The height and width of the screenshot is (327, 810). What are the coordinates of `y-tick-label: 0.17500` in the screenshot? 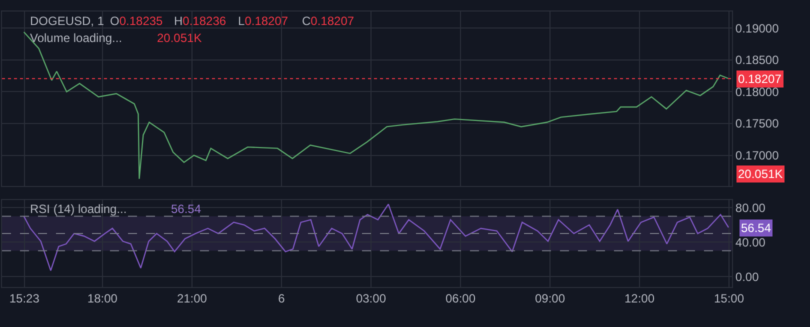 It's located at (757, 123).